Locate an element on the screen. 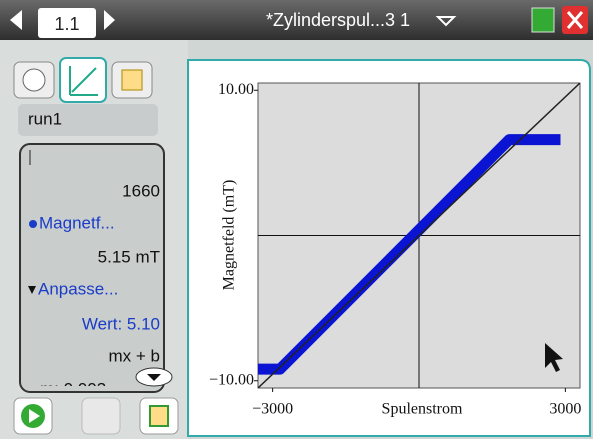 Image resolution: width=593 pixels, height=444 pixels. series-bullet is located at coordinates (33, 224).